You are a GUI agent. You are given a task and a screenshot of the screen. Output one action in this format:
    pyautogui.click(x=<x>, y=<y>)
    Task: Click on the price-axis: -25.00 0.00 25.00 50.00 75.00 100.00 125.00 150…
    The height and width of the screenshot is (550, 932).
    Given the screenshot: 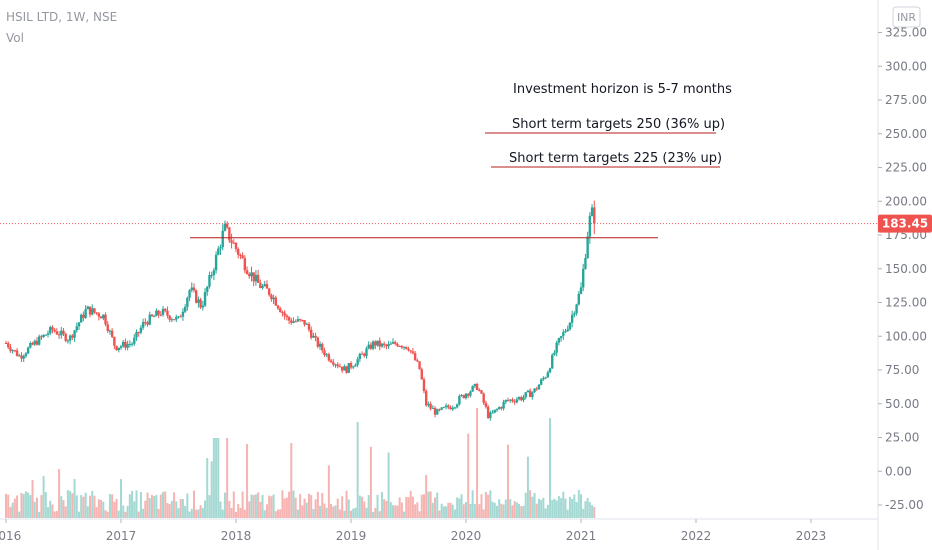 What is the action you would take?
    pyautogui.click(x=902, y=269)
    